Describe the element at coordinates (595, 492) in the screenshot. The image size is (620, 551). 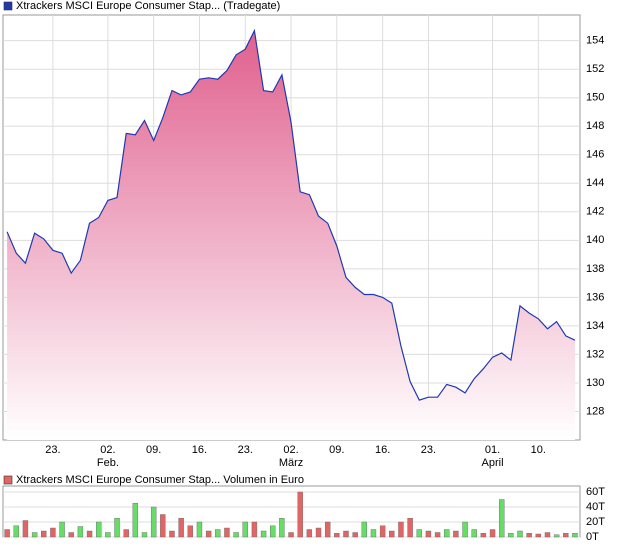
I see `y-tick-label: 60T` at that location.